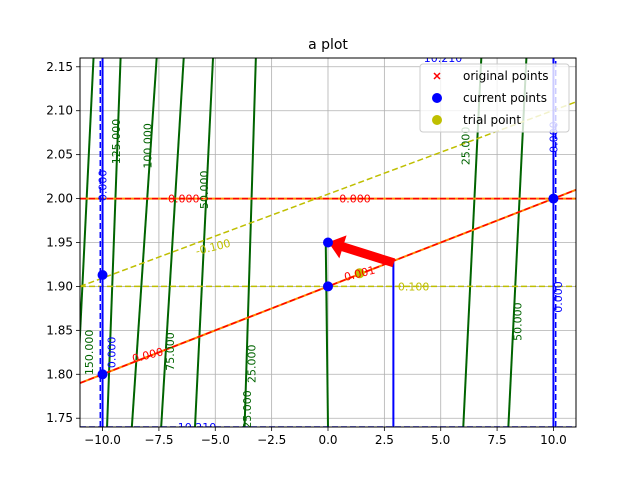 Image resolution: width=640 pixels, height=480 pixels. I want to click on legend-box, so click(494, 98).